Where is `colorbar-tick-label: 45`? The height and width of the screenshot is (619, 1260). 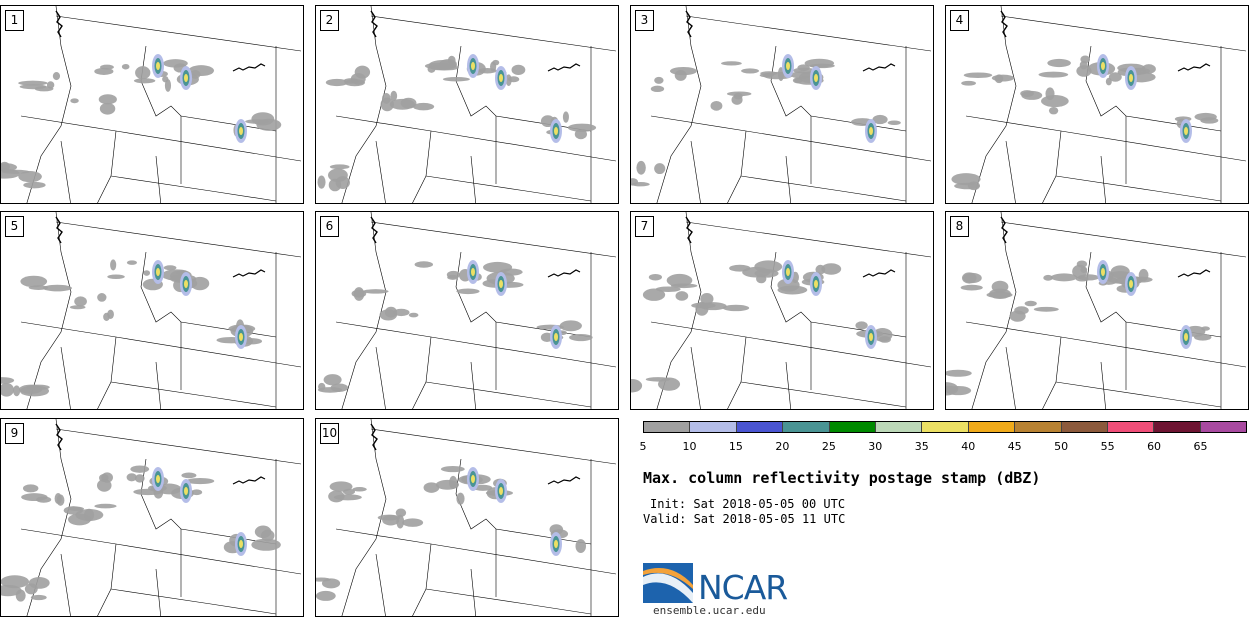
colorbar-tick-label: 45 is located at coordinates (1014, 446).